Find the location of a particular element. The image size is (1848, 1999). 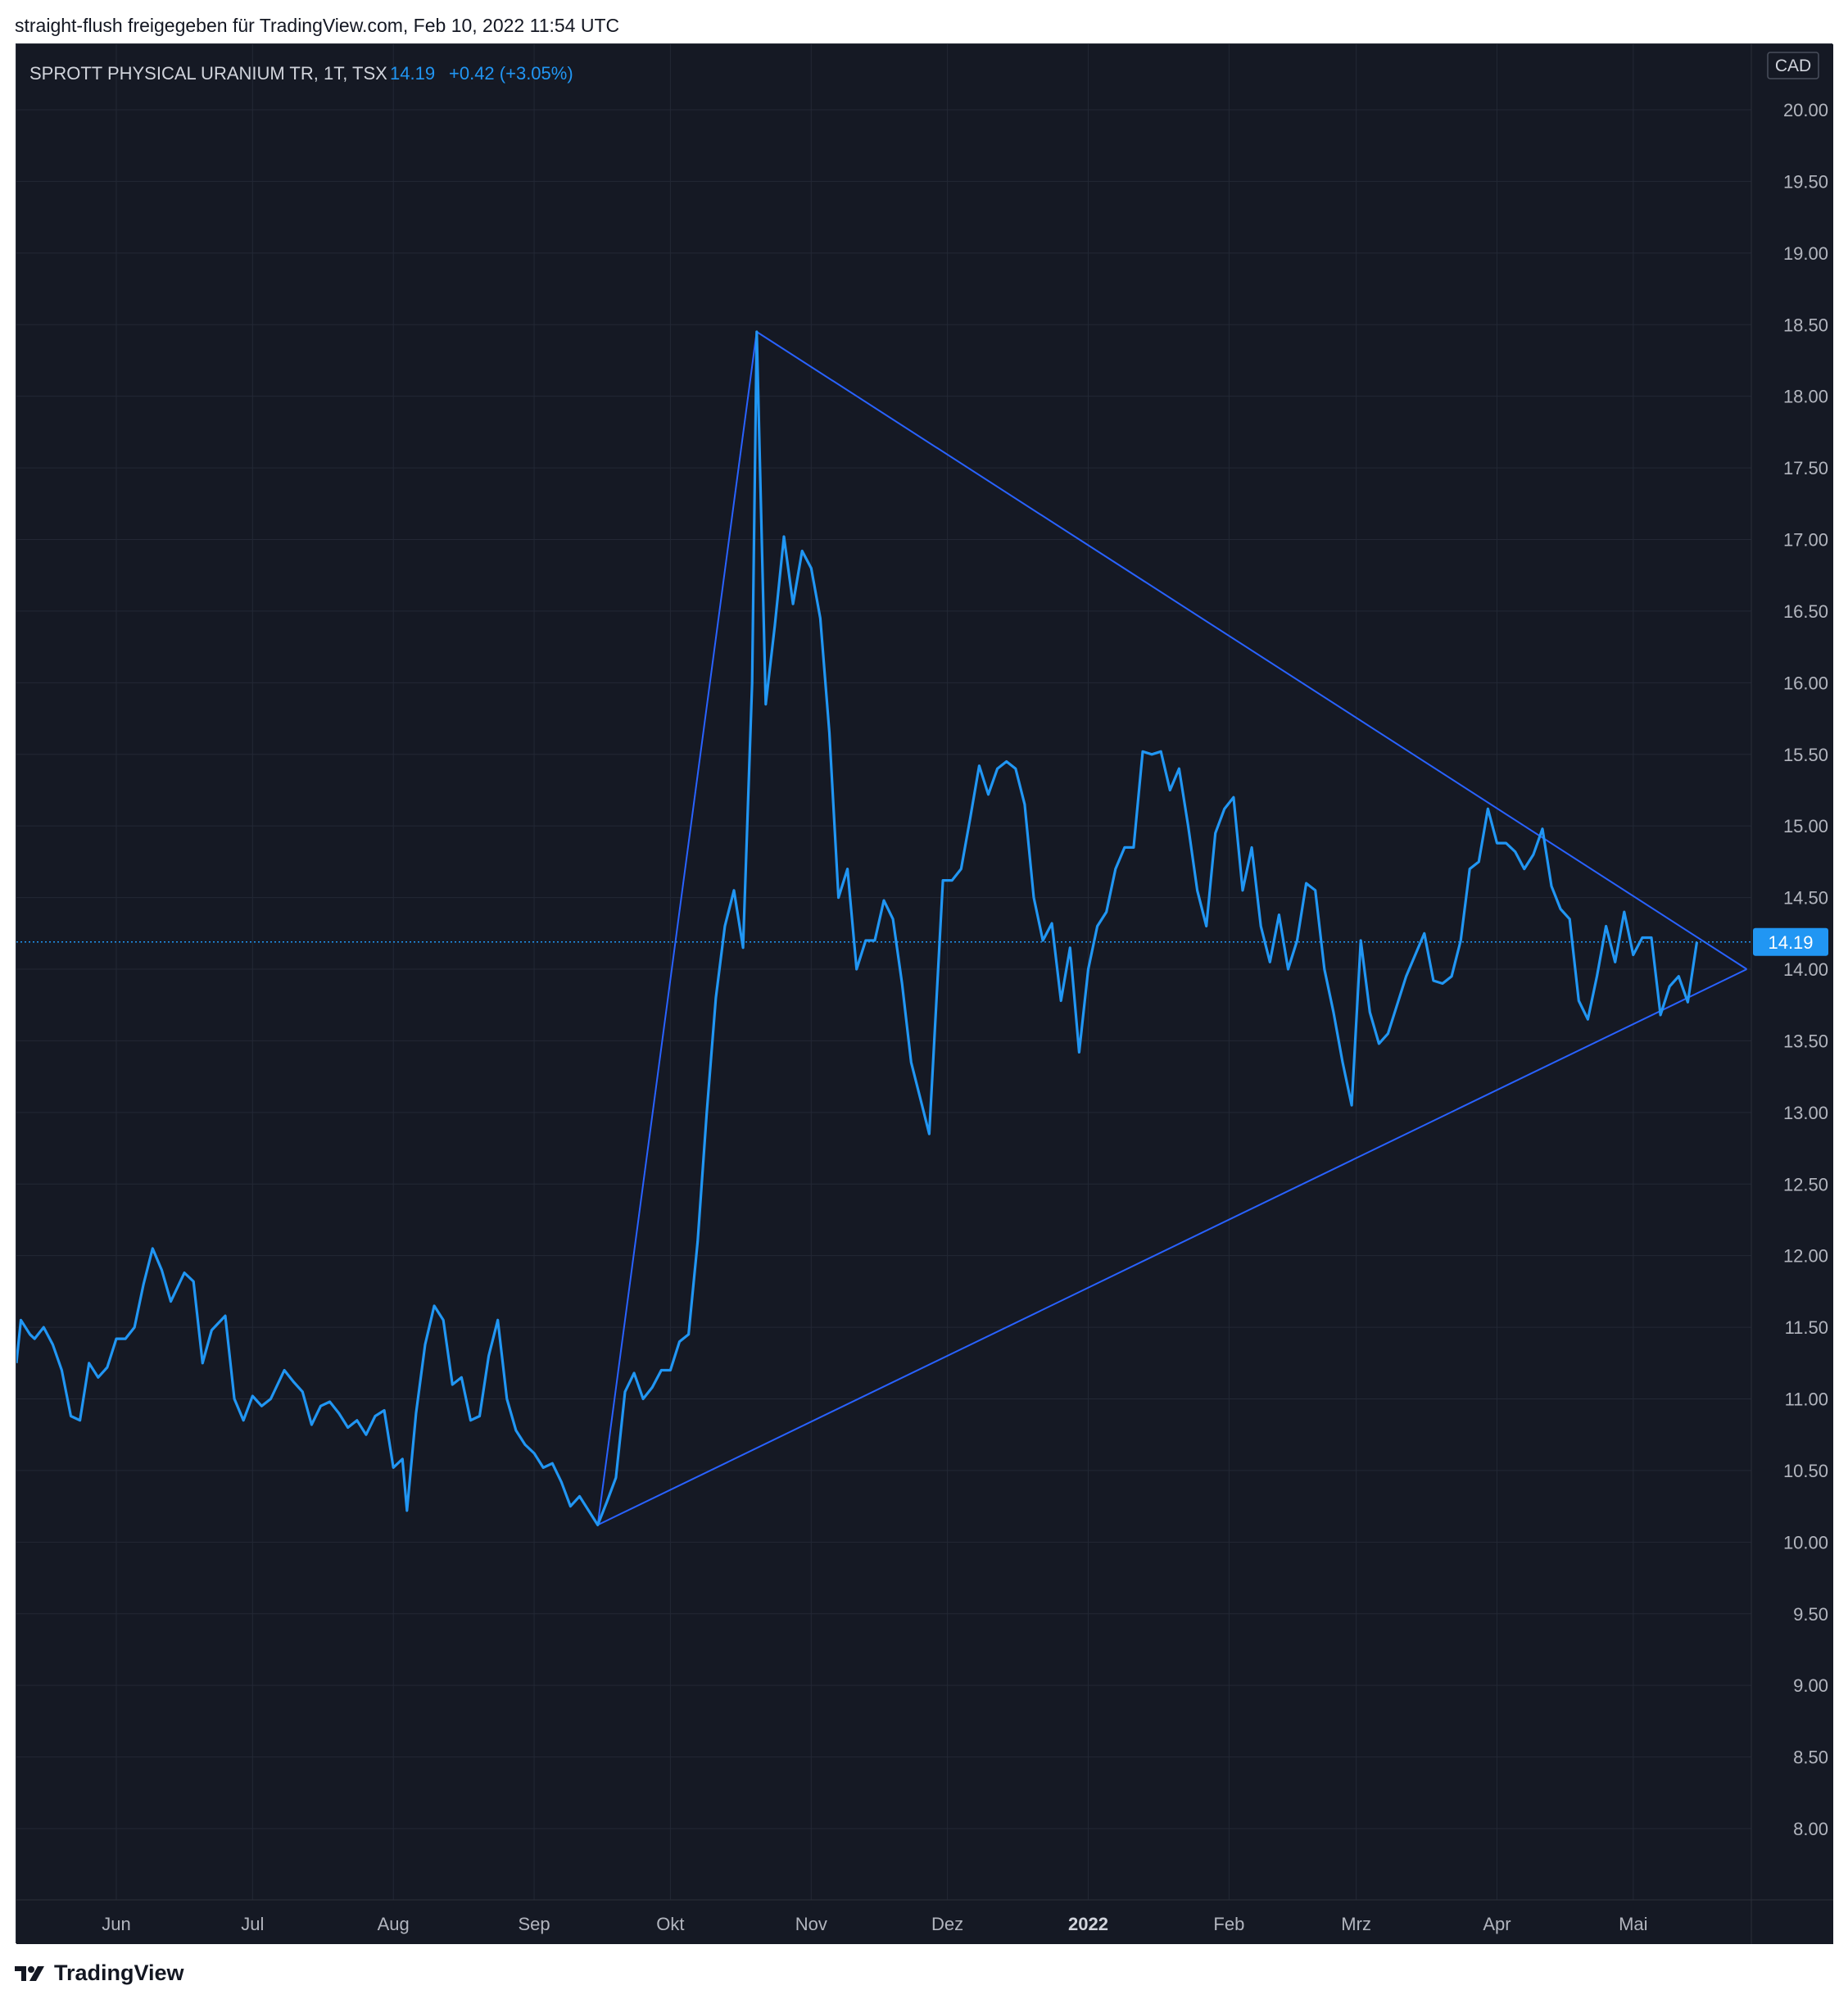

y-tick-label: 16.00 is located at coordinates (1805, 683).